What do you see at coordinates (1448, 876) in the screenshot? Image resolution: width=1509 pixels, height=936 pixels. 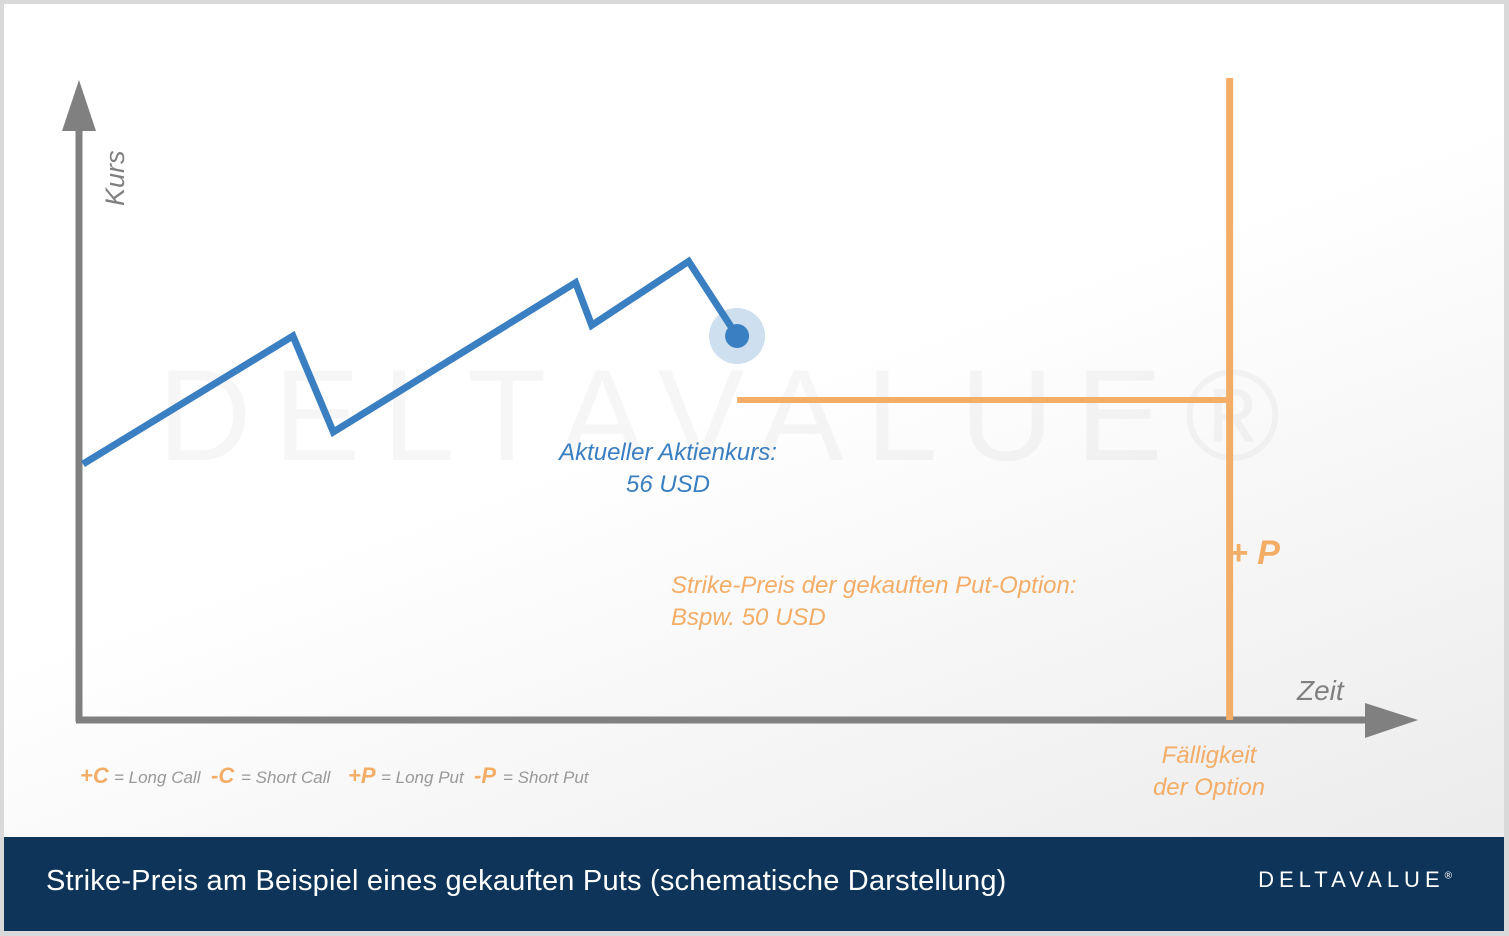 I see `registered-mark: ®` at bounding box center [1448, 876].